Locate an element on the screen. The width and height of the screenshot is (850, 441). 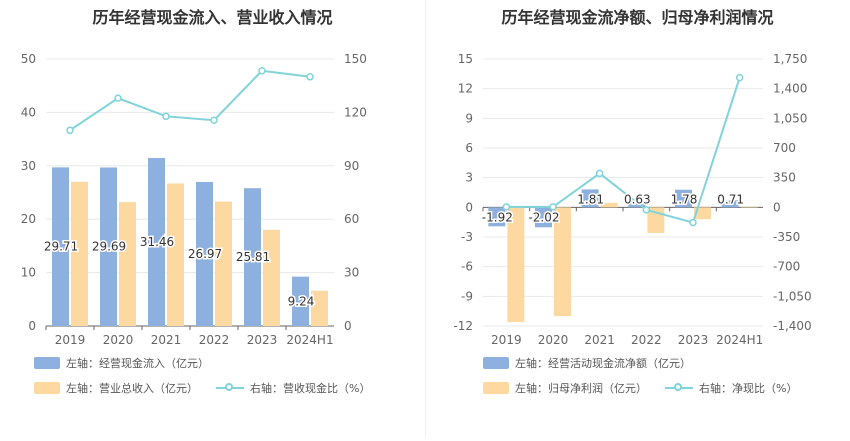
data-label: 29.69 is located at coordinates (109, 247).